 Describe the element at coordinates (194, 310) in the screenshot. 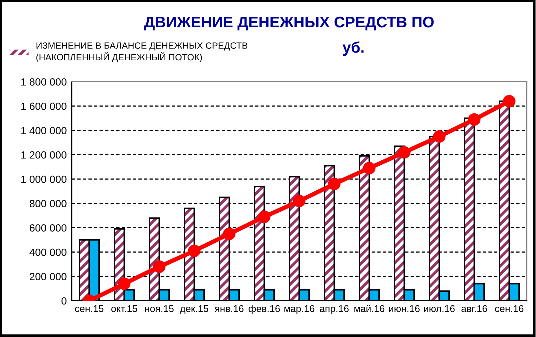

I see `x-tick-label: дек.15` at that location.